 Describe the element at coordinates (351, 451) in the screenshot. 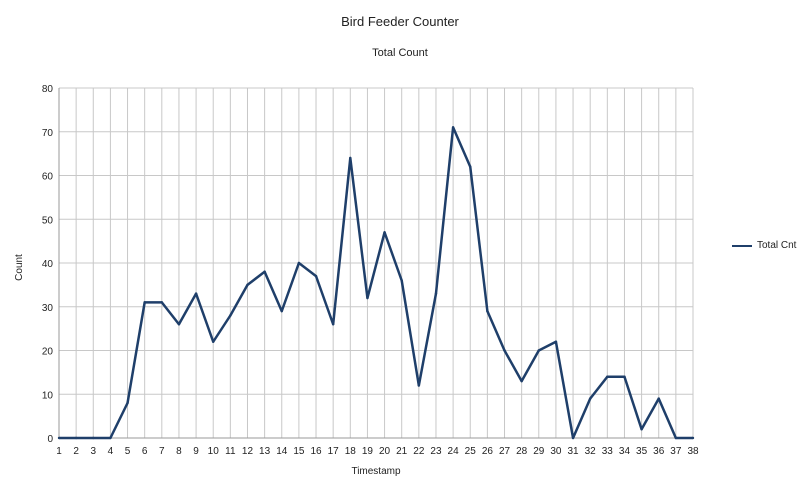

I see `x-tick-label: 18` at that location.